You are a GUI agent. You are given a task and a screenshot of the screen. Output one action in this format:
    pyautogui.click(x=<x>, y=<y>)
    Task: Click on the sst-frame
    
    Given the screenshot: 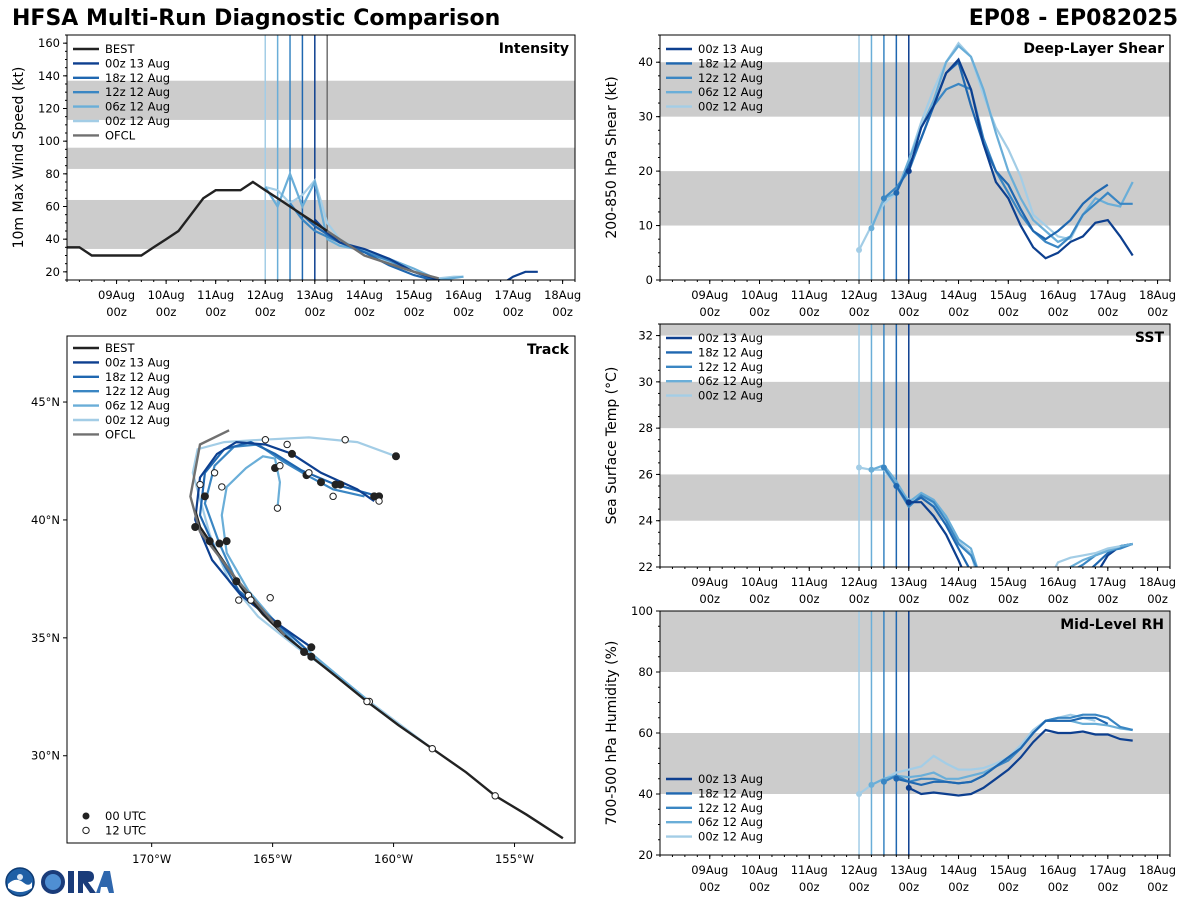 What is the action you would take?
    pyautogui.click(x=915, y=445)
    